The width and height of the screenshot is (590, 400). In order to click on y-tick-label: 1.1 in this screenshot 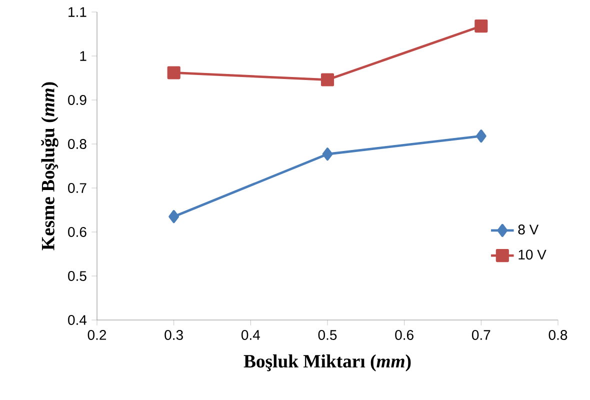, I will do `click(77, 12)`.